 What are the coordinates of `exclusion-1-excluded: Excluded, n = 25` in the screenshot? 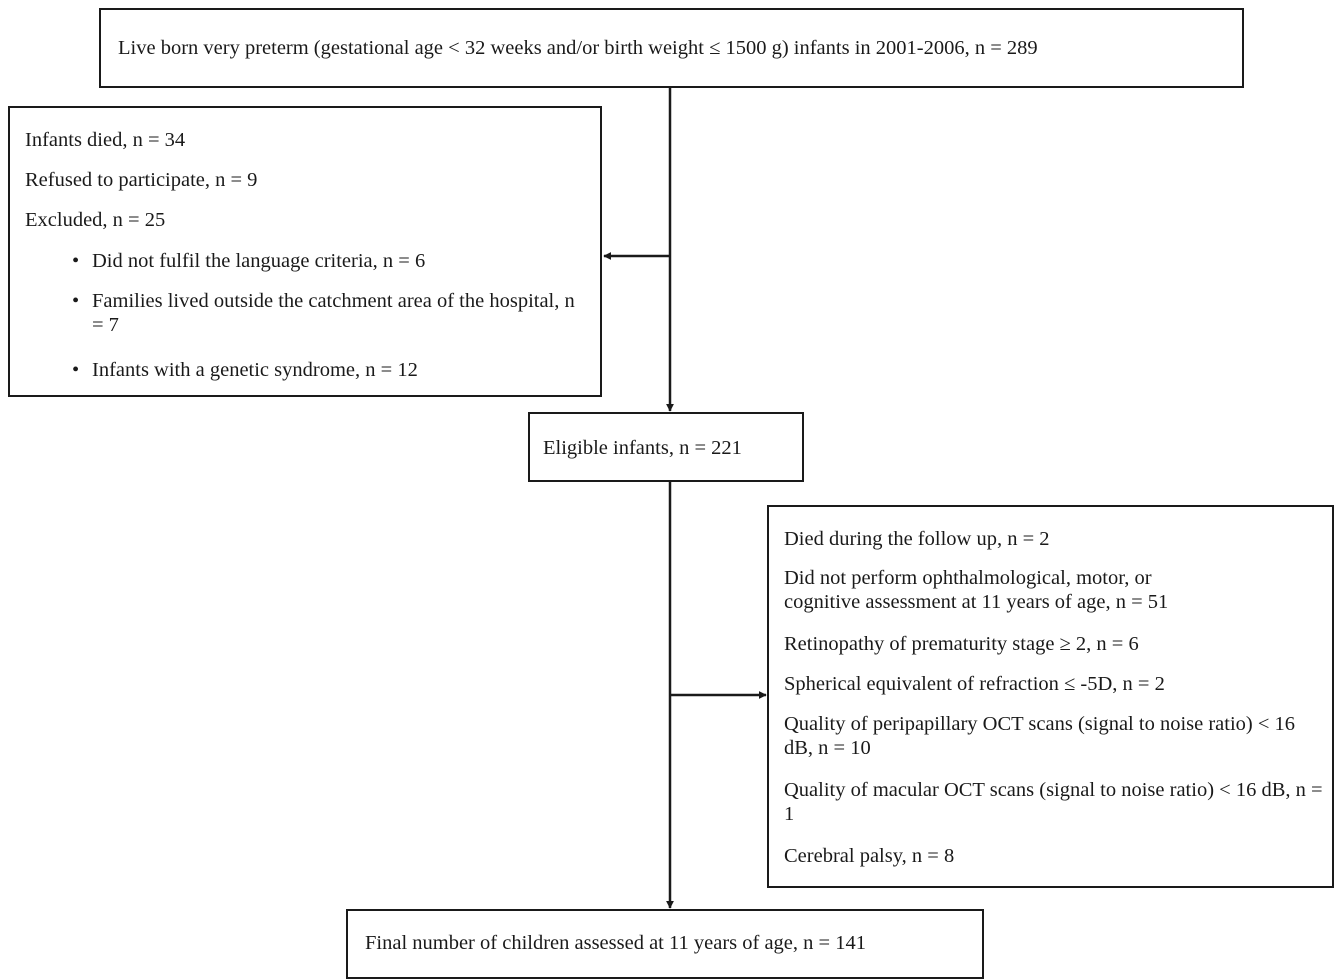 It's located at (95, 220).